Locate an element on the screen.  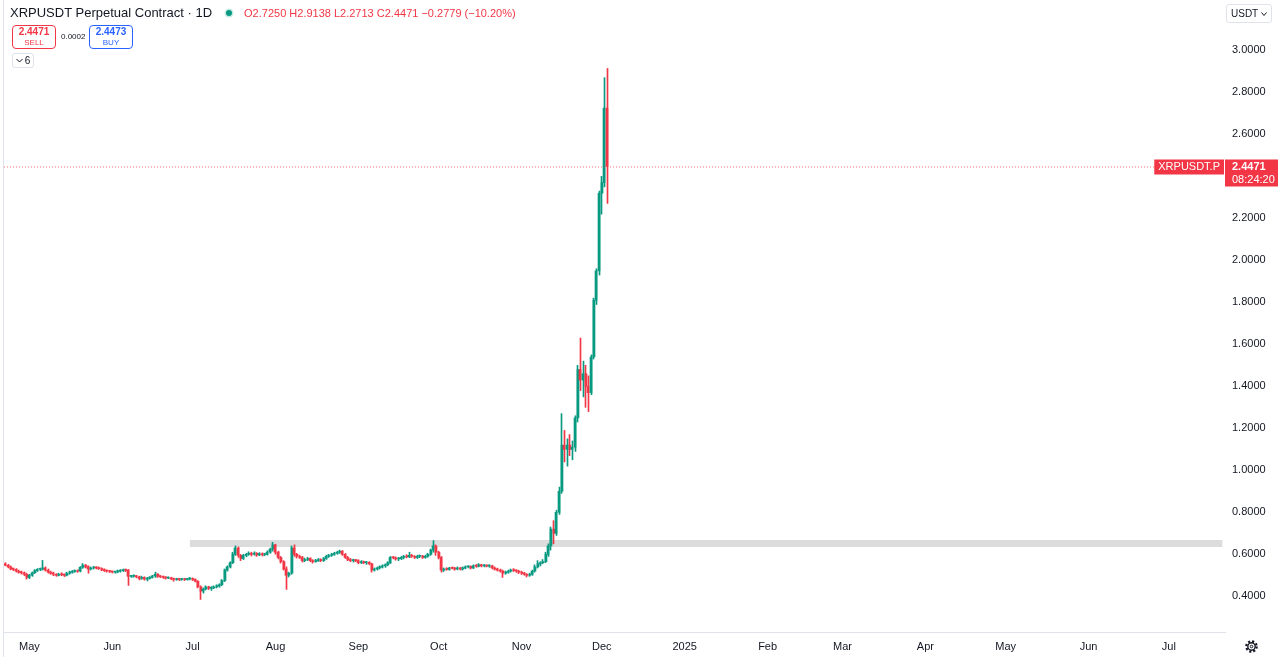
y-tick-label: 0.4000 is located at coordinates (1249, 595).